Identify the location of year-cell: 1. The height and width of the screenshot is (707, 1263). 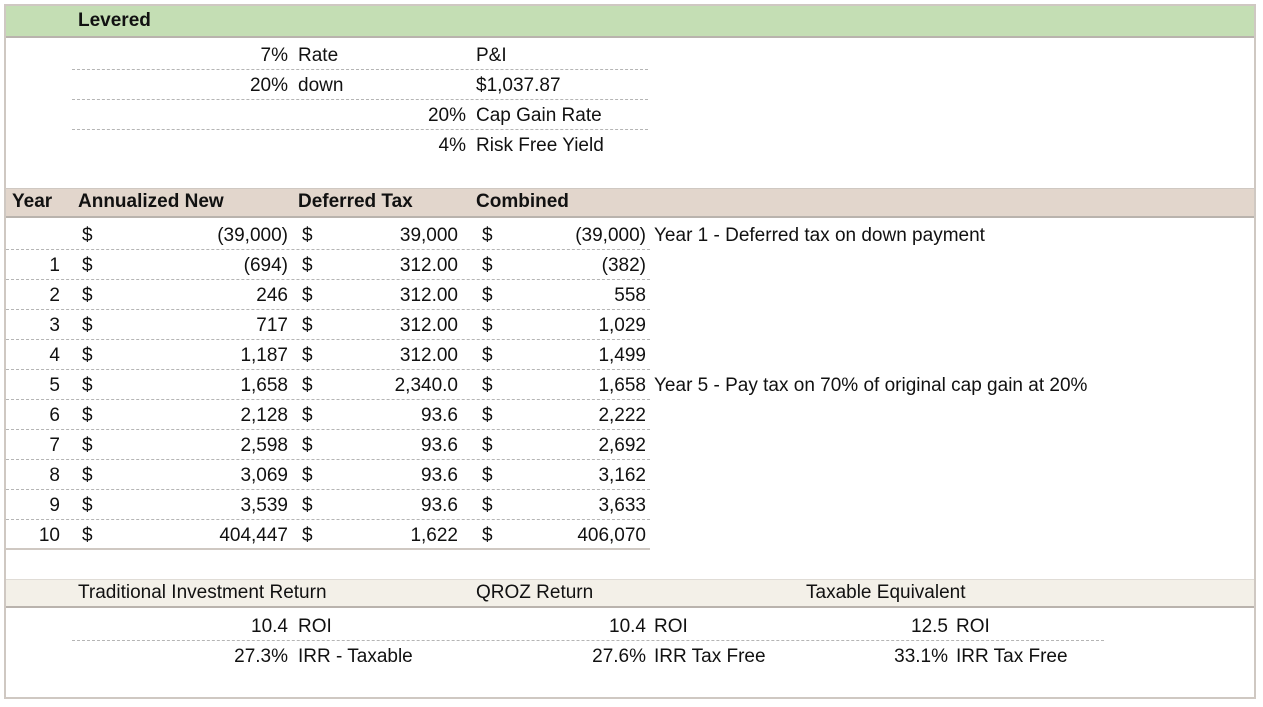
(54, 265).